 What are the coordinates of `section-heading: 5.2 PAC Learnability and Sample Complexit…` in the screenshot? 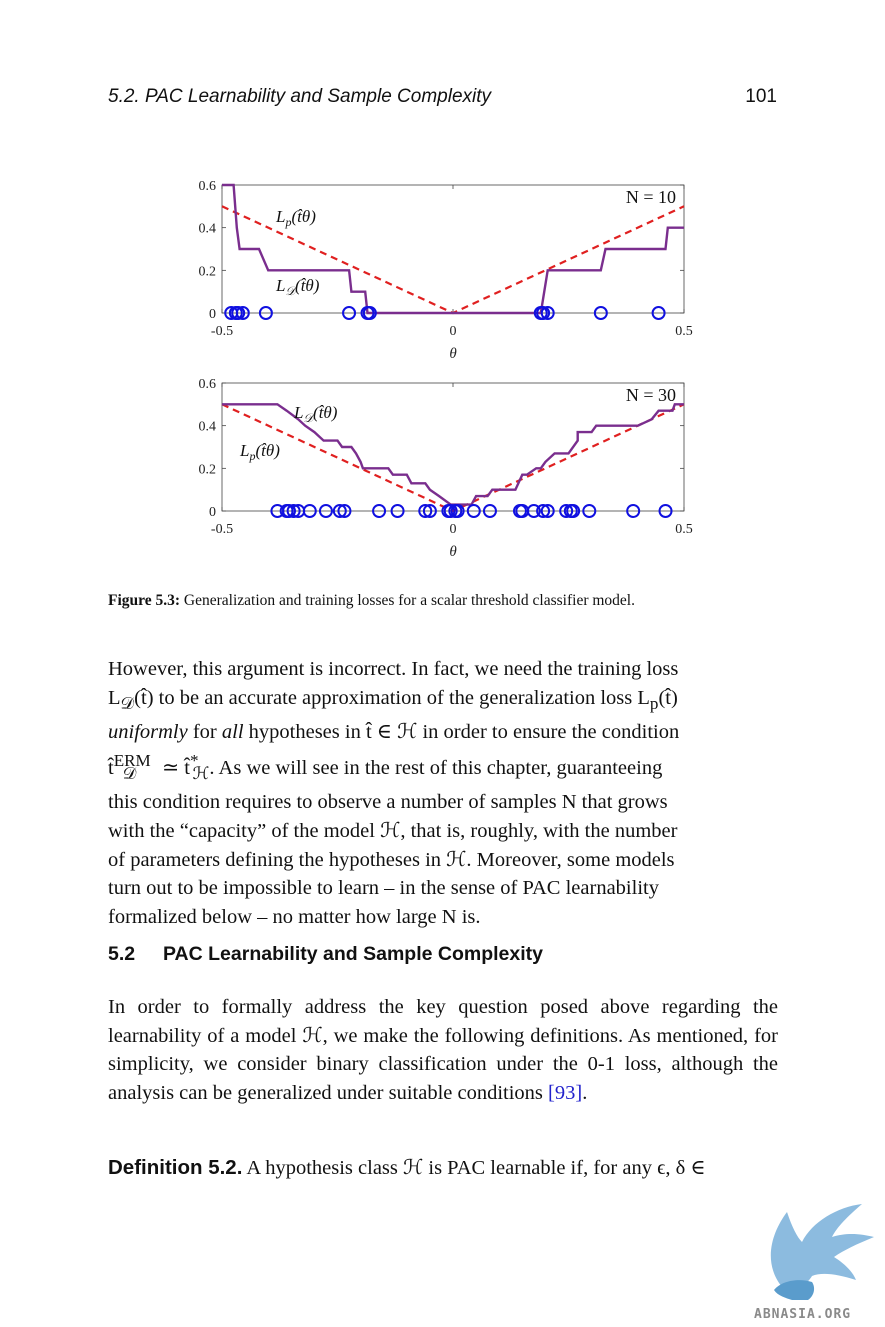 It's located at (325, 954).